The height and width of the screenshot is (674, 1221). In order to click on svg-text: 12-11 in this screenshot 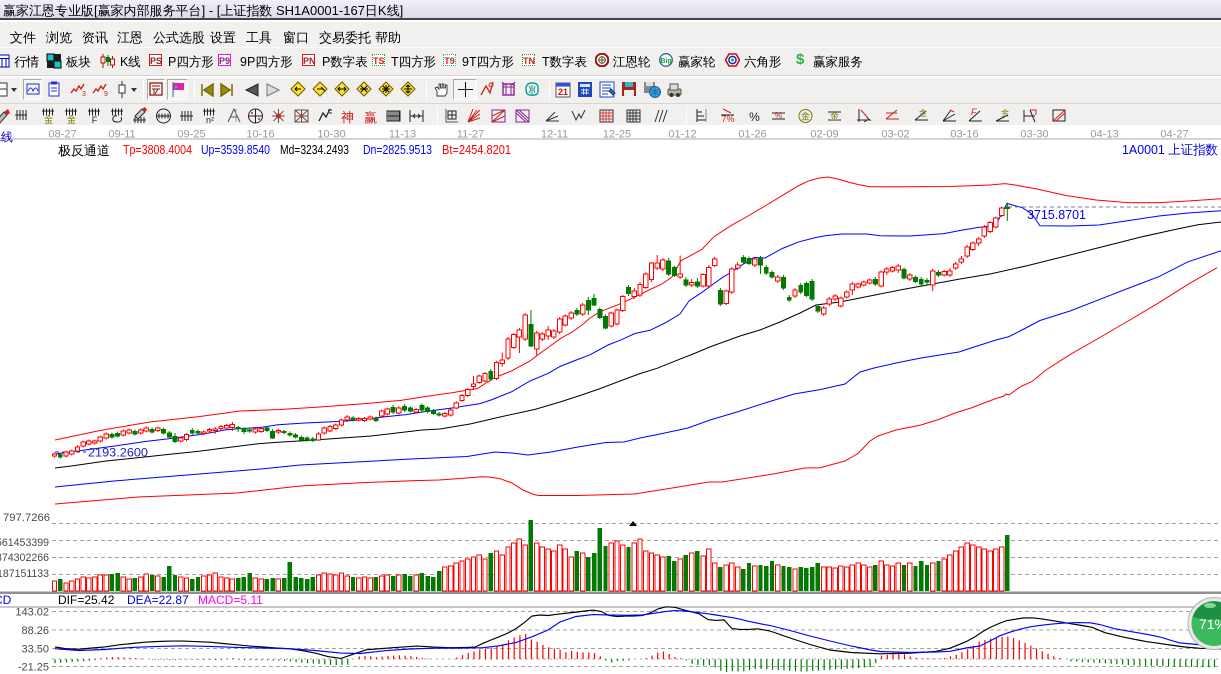, I will do `click(554, 134)`.